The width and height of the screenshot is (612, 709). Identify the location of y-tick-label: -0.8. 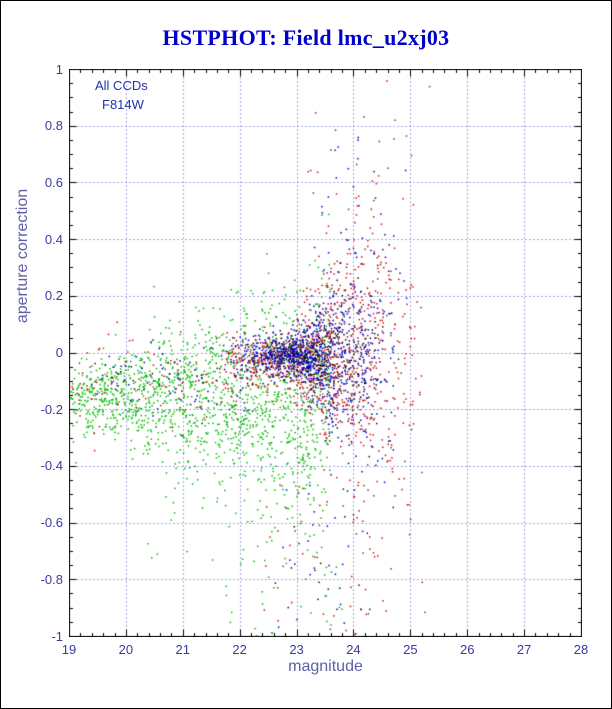
(51, 579).